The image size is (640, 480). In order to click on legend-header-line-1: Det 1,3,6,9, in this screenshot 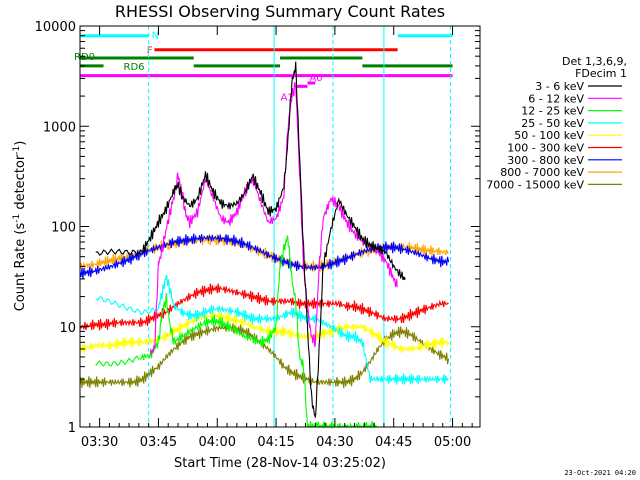, I will do `click(594, 61)`.